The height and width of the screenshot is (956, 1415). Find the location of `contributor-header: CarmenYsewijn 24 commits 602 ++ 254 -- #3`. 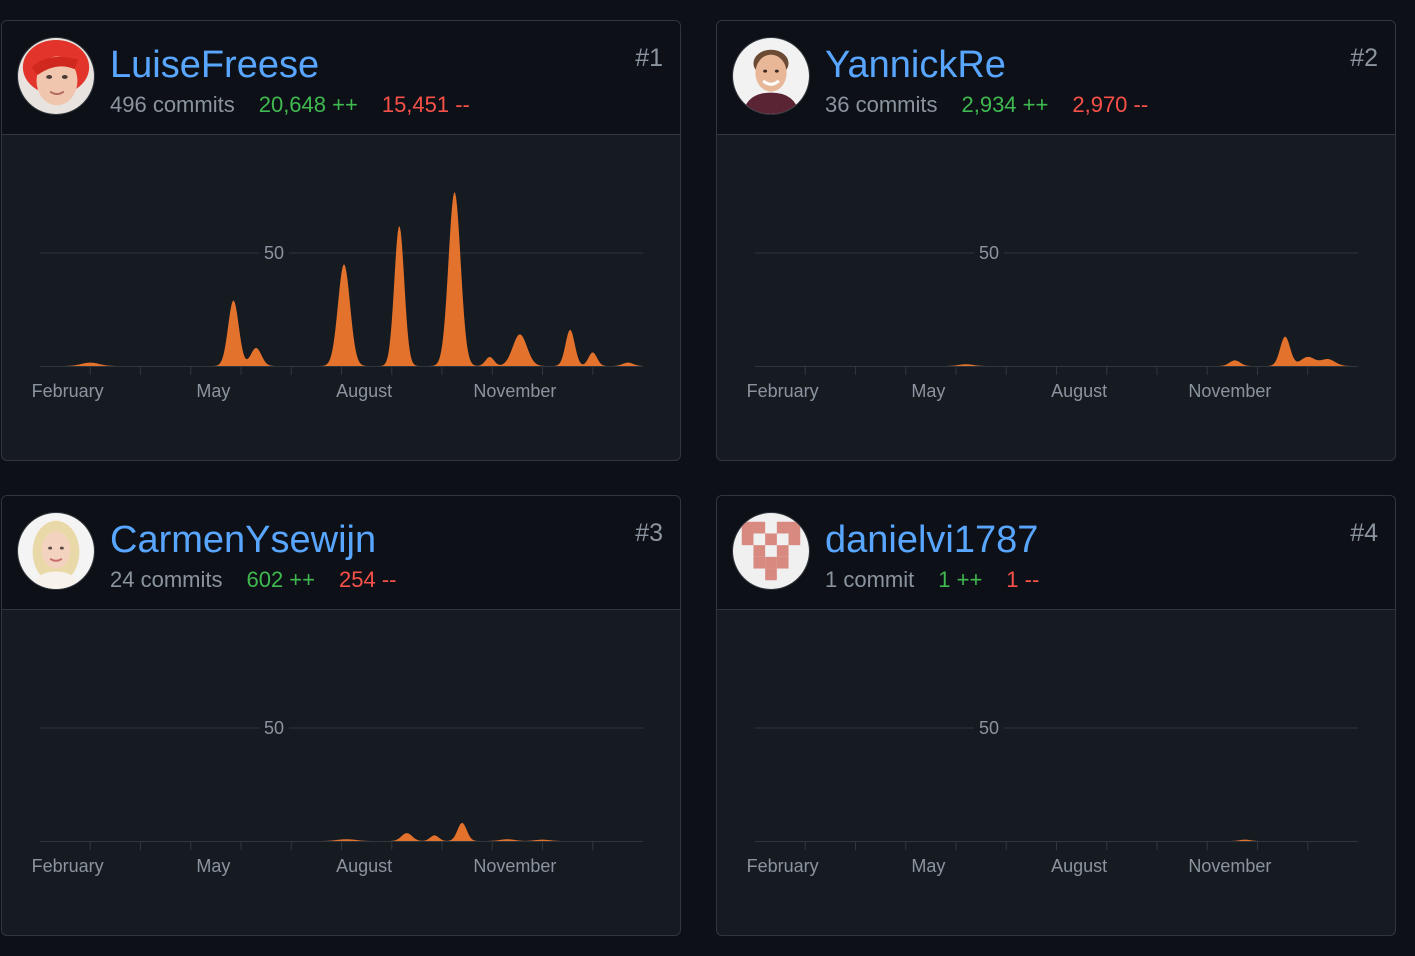

contributor-header: CarmenYsewijn 24 commits 602 ++ 254 -- #3 is located at coordinates (341, 553).